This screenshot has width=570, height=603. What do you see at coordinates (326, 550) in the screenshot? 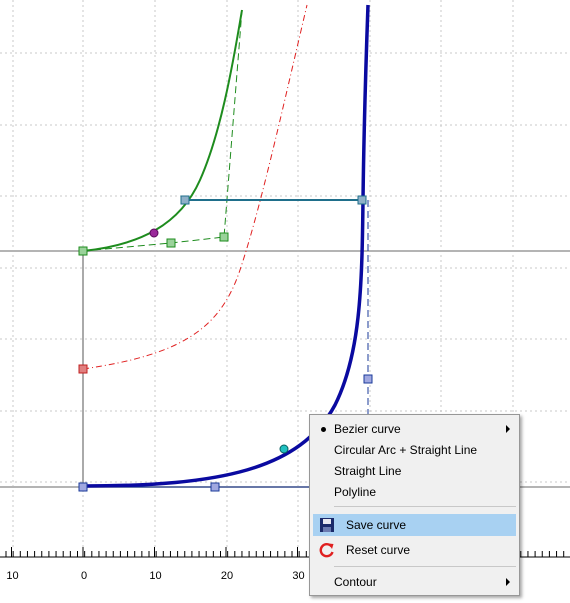
I see `reset-icon` at bounding box center [326, 550].